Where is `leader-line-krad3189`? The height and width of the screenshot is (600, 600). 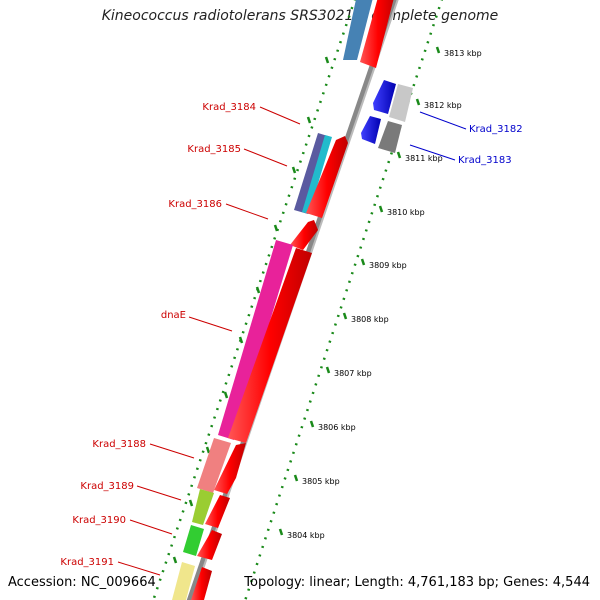
leader-line-krad3189 is located at coordinates (159, 493).